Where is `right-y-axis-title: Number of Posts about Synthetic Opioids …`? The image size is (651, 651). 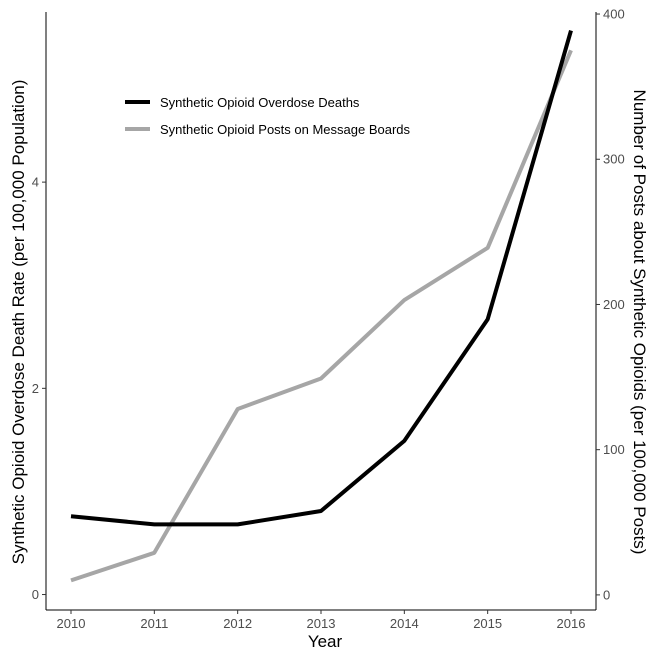 right-y-axis-title: Number of Posts about Synthetic Opioids … is located at coordinates (639, 322).